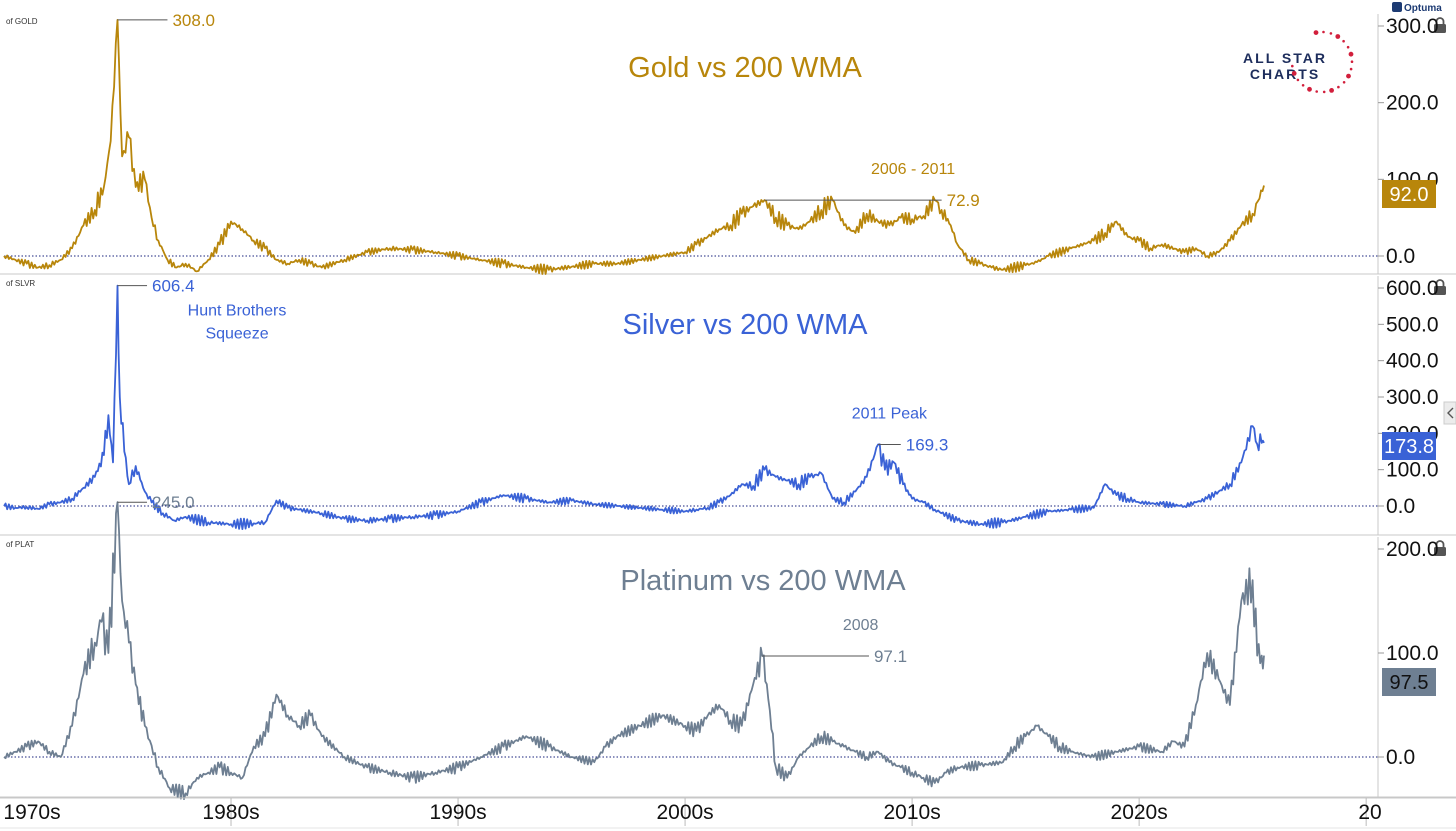 Image resolution: width=1456 pixels, height=831 pixels. I want to click on annotation-1: 308.0, so click(166, 20).